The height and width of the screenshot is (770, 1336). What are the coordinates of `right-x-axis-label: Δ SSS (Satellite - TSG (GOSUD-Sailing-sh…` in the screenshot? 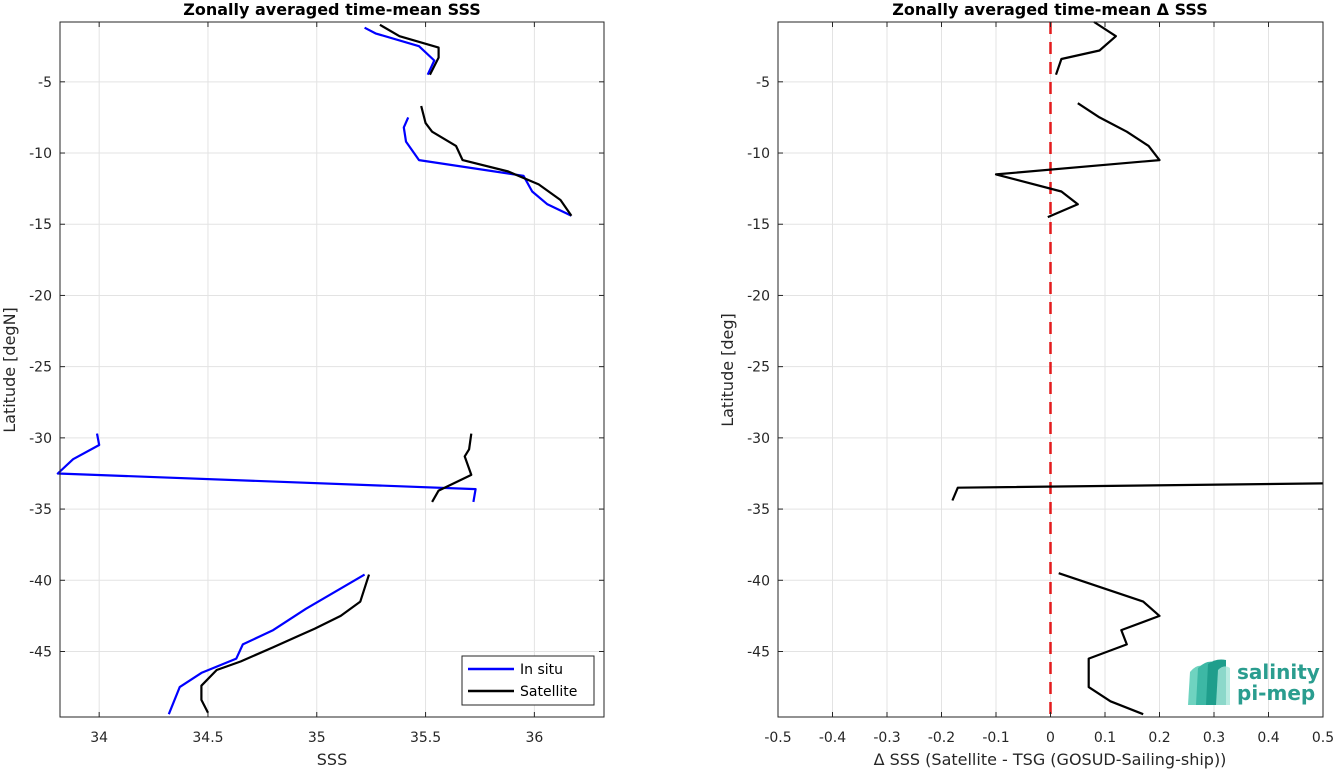 It's located at (1050, 759).